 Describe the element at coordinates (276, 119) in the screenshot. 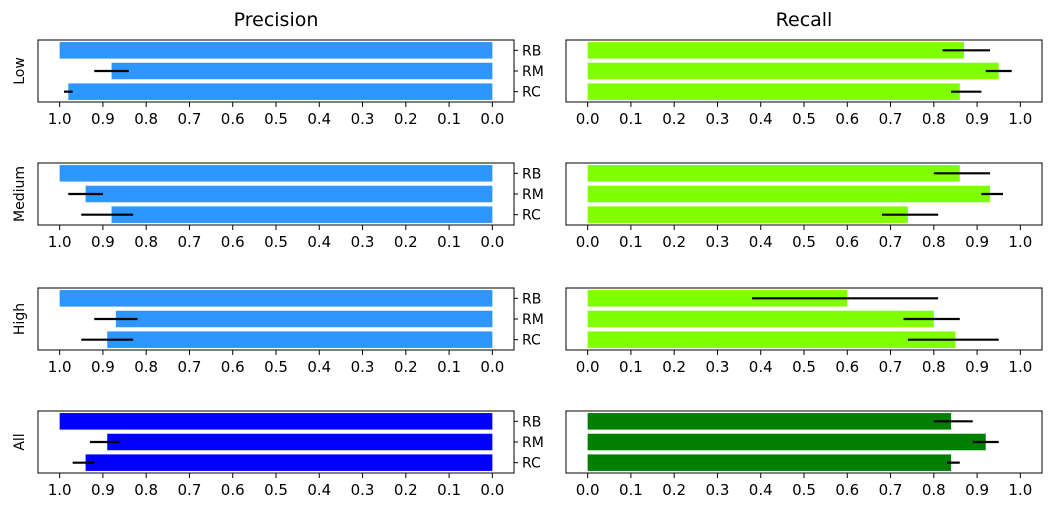

I see `x-tick-label-low-precision-5: 0.5` at that location.